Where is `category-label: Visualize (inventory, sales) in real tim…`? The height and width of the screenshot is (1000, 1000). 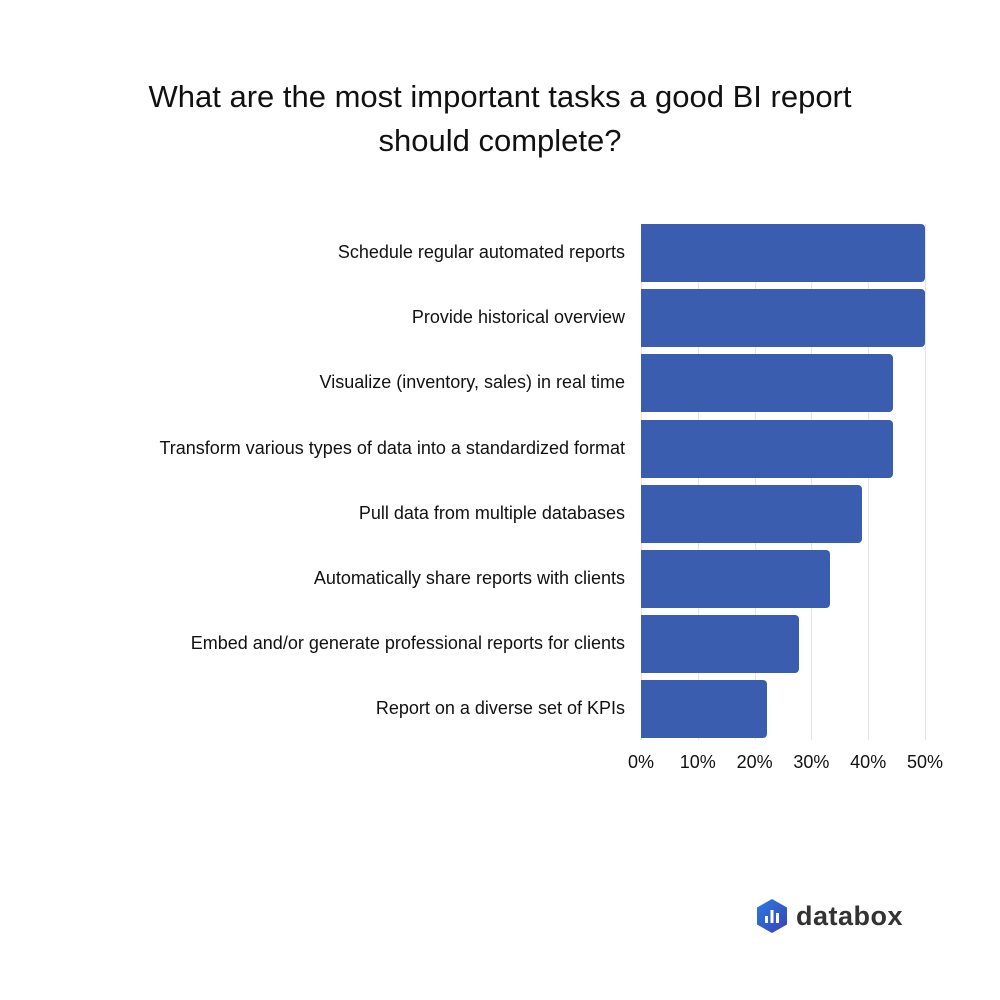
category-label: Visualize (inventory, sales) in real tim… is located at coordinates (472, 382).